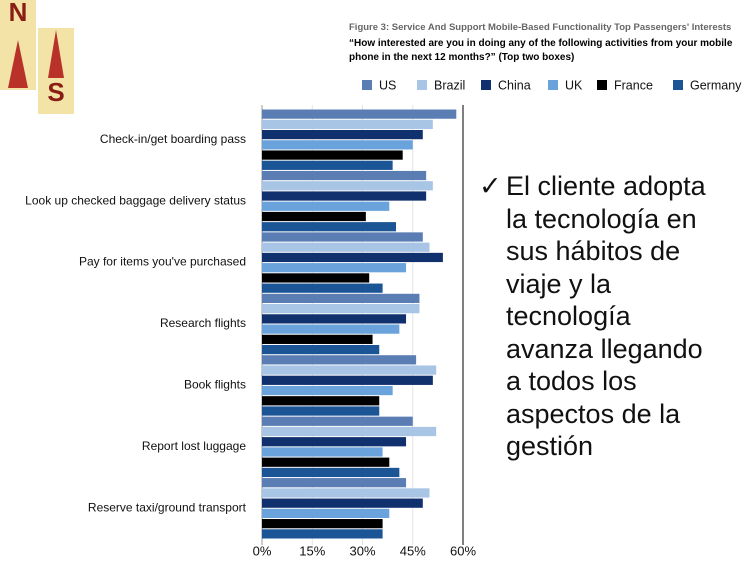 The width and height of the screenshot is (750, 563). I want to click on legend-label: Brazil, so click(449, 85).